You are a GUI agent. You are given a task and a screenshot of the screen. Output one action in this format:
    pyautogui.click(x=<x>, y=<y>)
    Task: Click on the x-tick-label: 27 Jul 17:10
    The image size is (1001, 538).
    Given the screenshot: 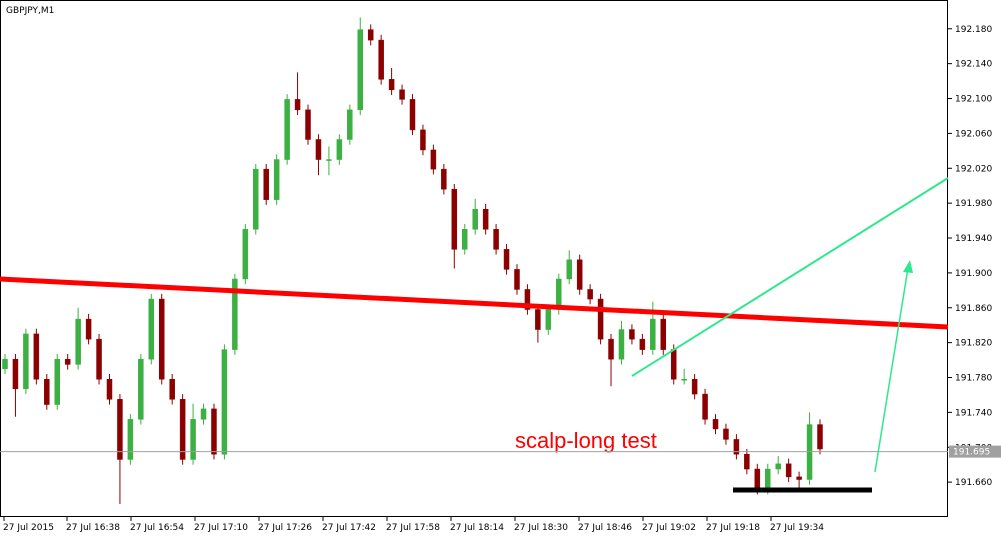 What is the action you would take?
    pyautogui.click(x=221, y=528)
    